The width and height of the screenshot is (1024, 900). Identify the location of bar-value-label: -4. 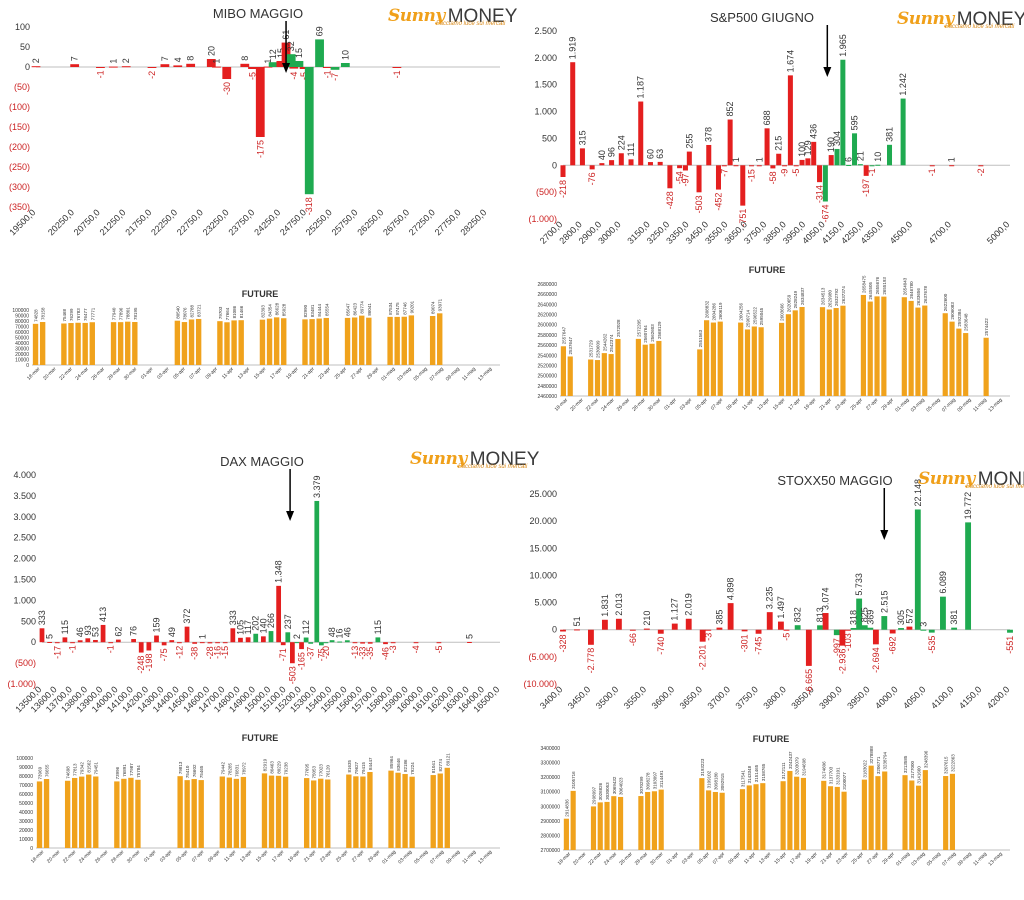
(416, 649).